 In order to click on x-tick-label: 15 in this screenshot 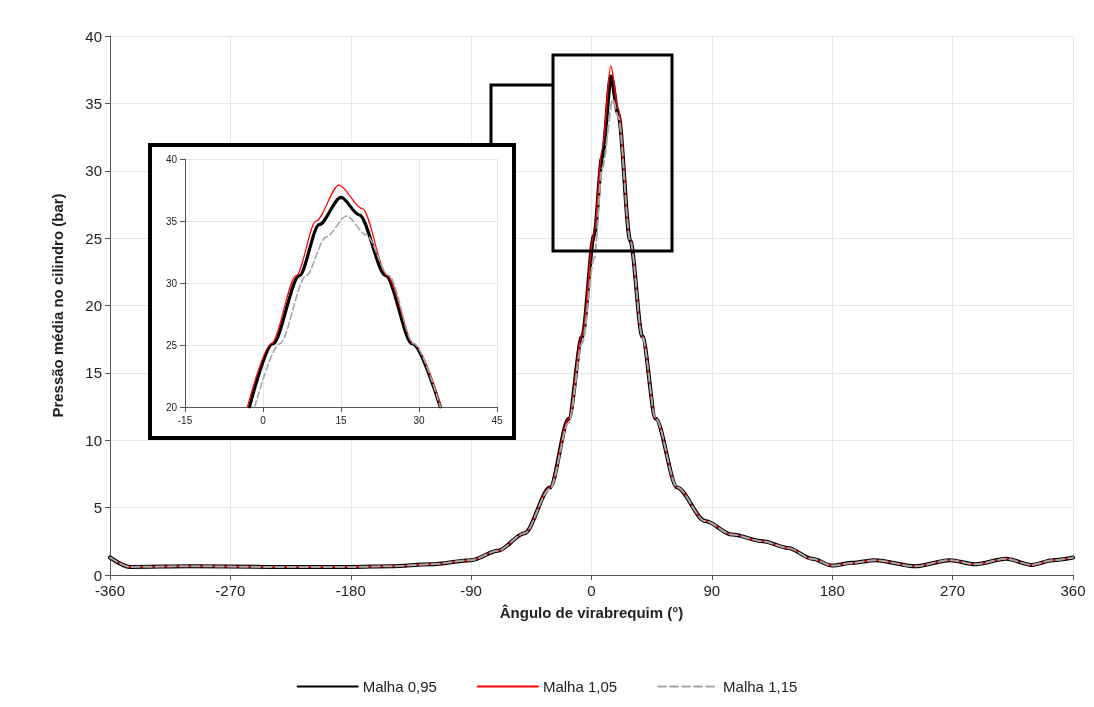, I will do `click(341, 420)`.